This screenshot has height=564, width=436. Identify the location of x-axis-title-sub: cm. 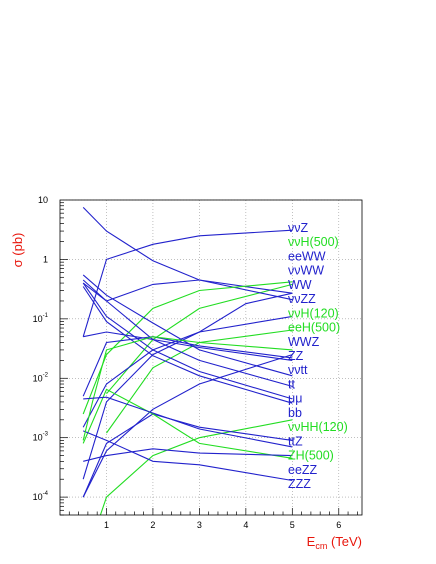
(321, 546).